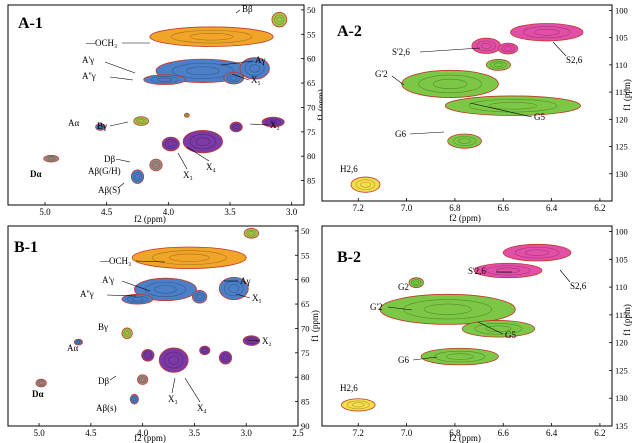  I want to click on panel-a2-ylabel: f1 (ppm), so click(627, 95).